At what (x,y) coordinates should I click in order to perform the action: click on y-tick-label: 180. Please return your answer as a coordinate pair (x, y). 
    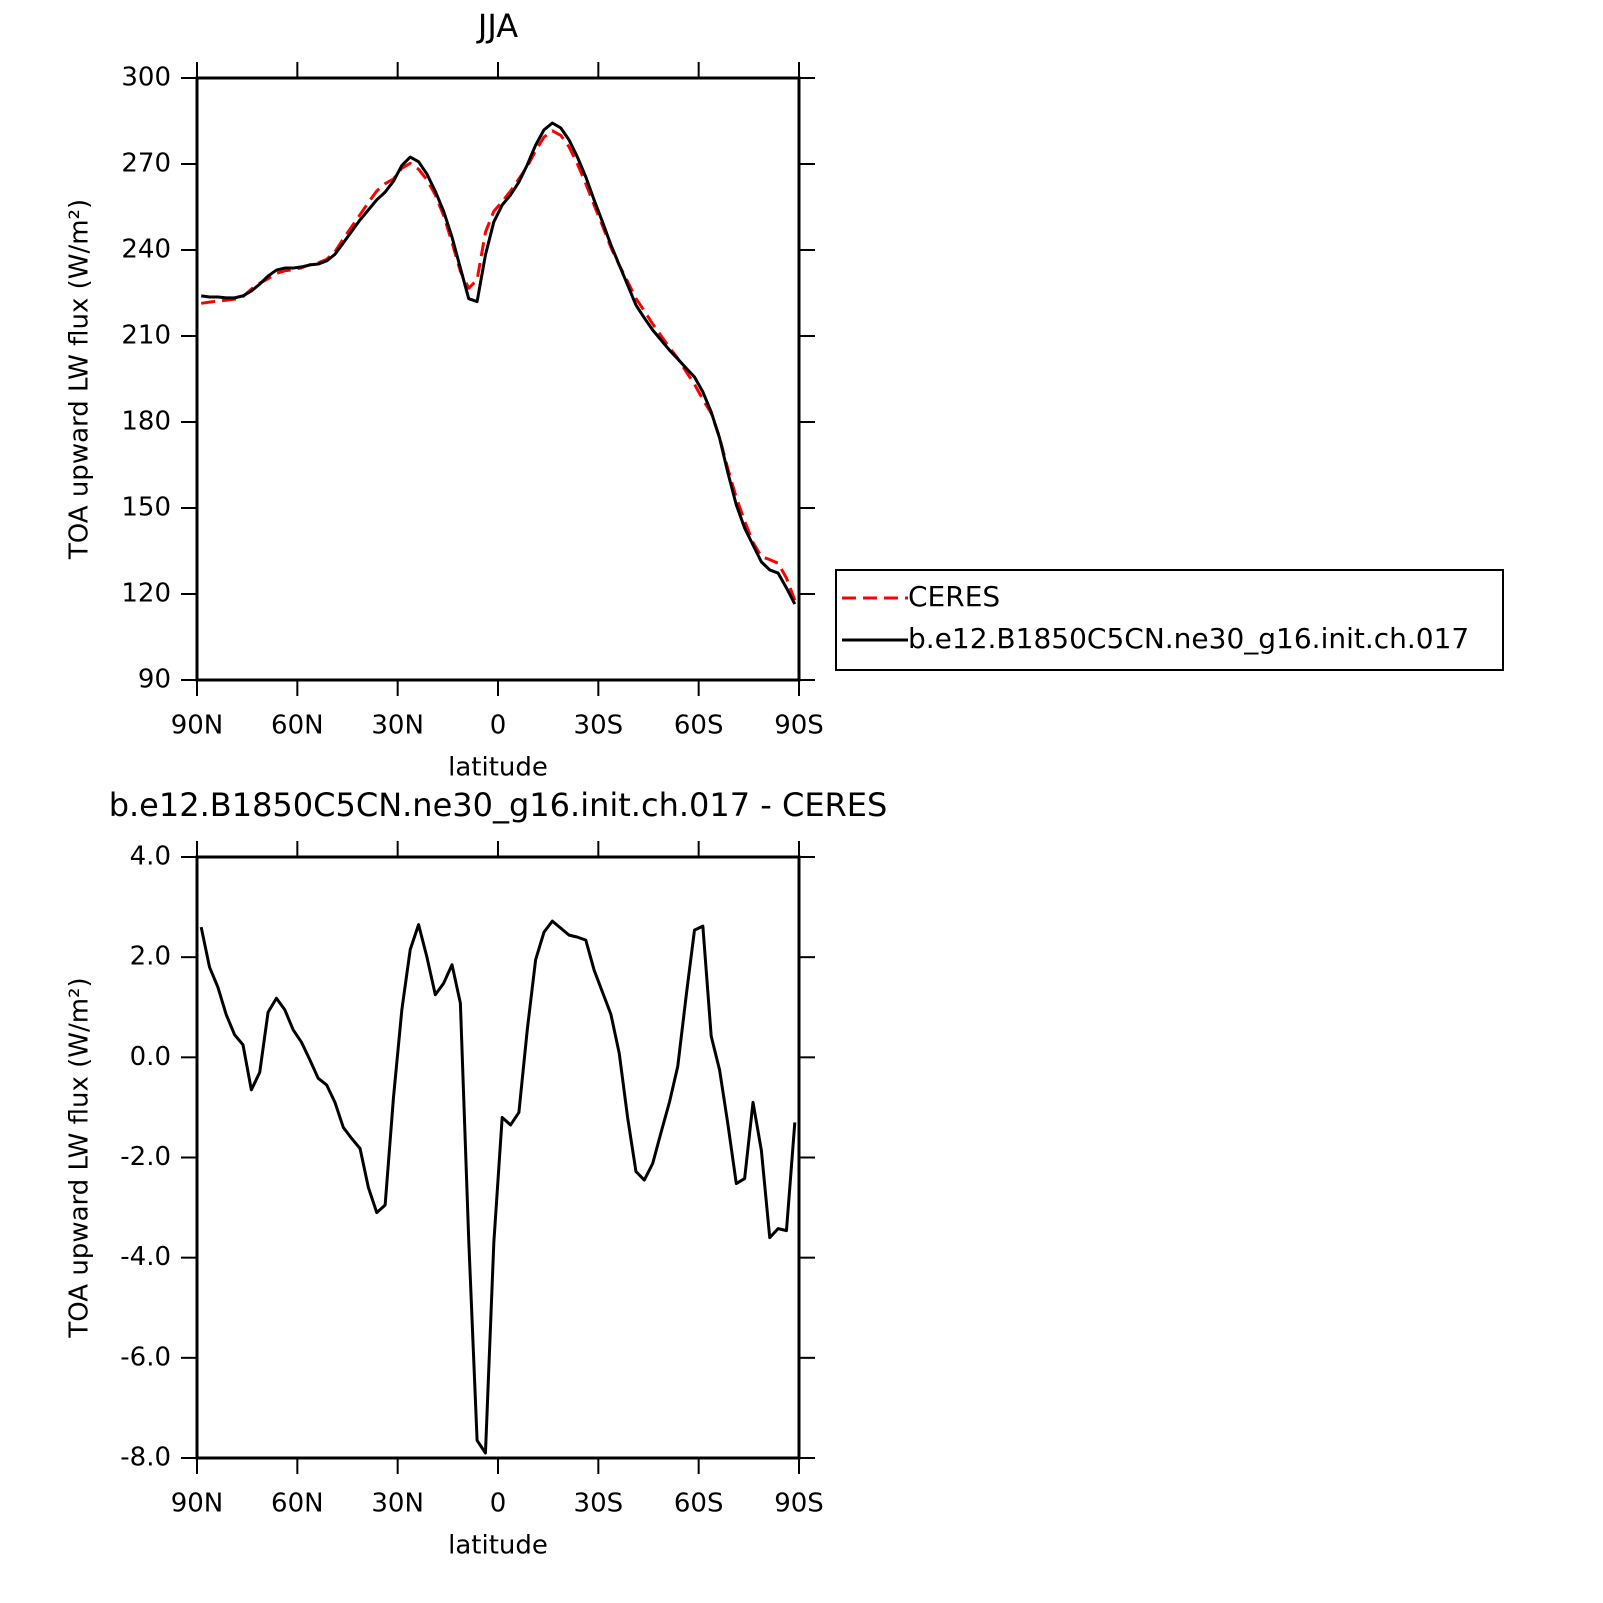
    Looking at the image, I should click on (146, 422).